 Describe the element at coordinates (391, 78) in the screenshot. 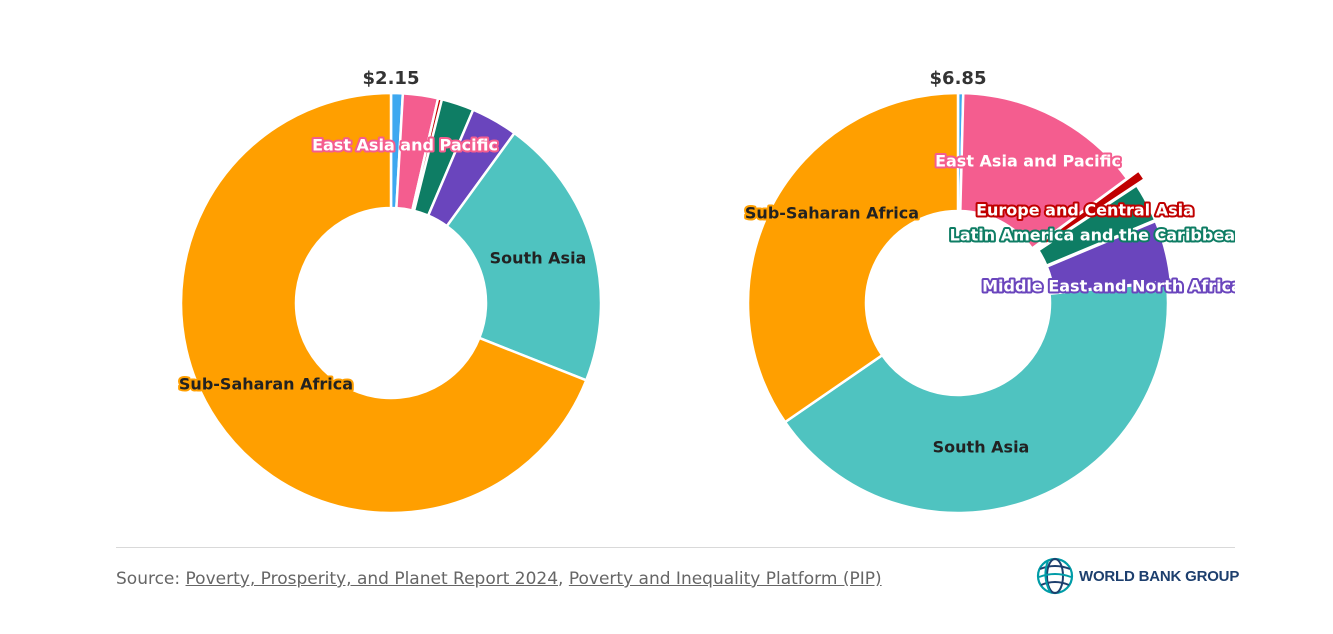

I see `chart-1-title: $2.15` at that location.